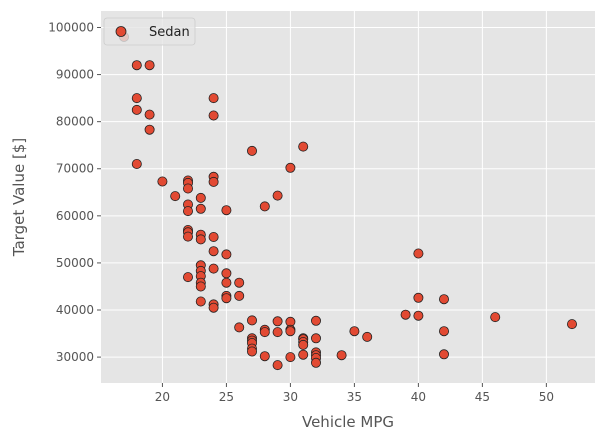  What do you see at coordinates (75, 263) in the screenshot?
I see `y-tick-label: 50000` at bounding box center [75, 263].